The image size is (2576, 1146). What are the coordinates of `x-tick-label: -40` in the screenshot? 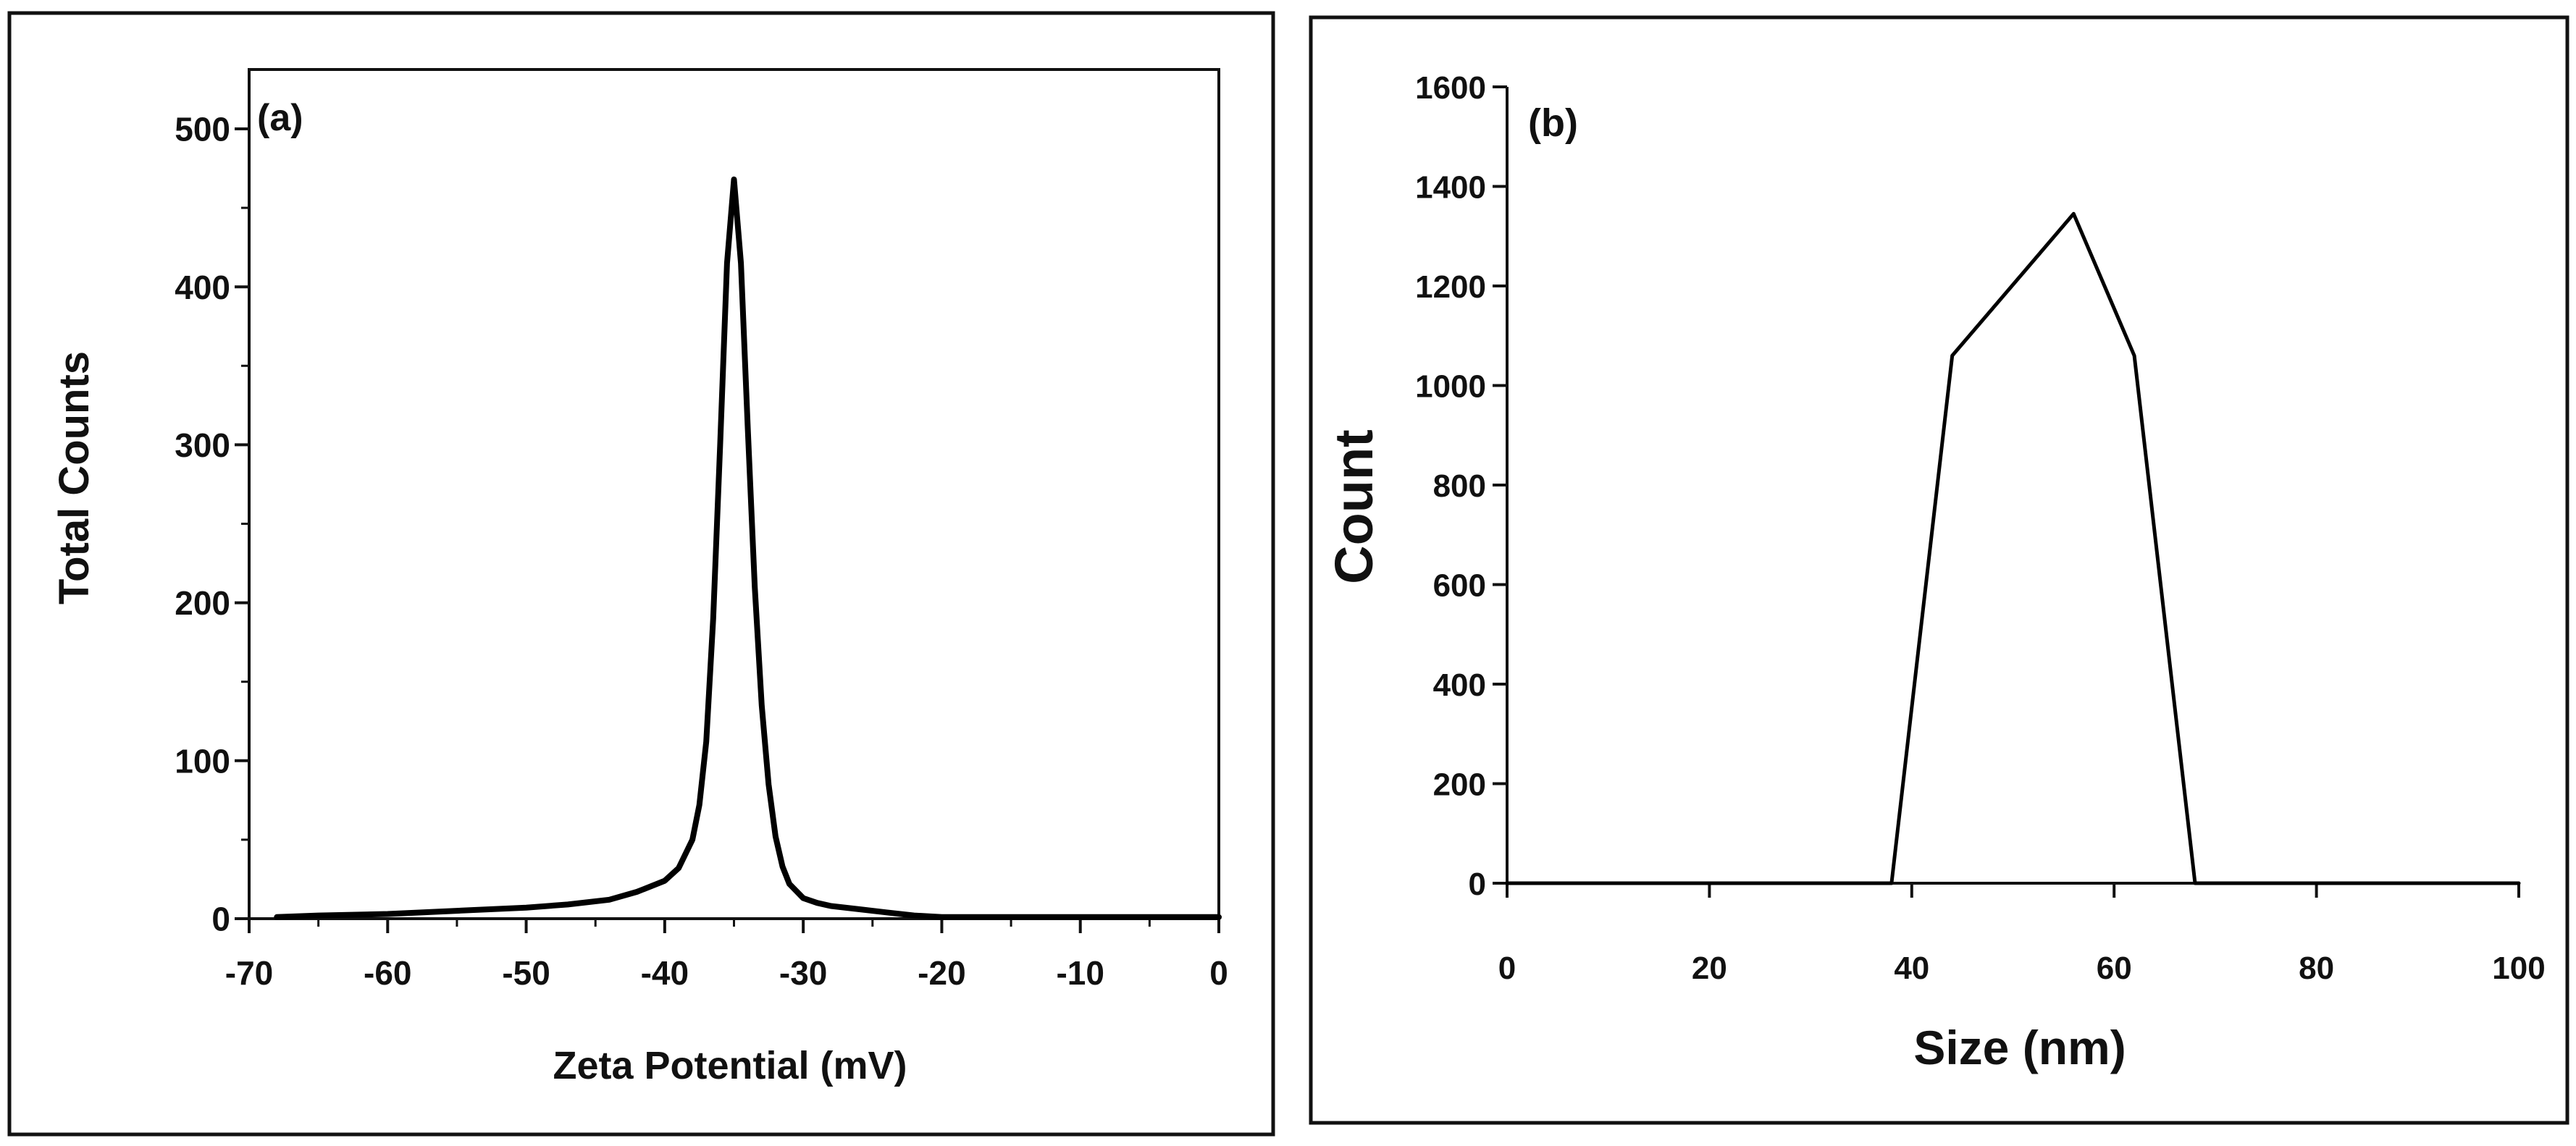 It's located at (665, 973).